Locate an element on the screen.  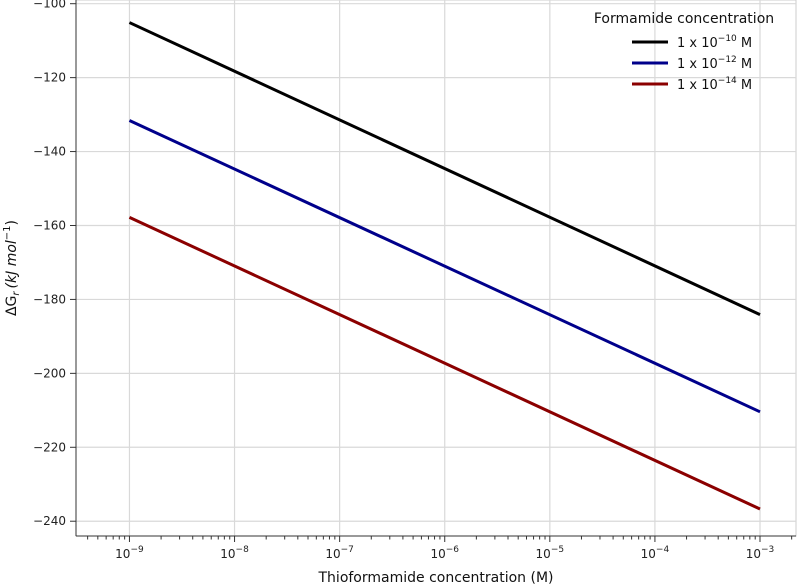
y-axis-title-exp: −1 is located at coordinates (7, 232).